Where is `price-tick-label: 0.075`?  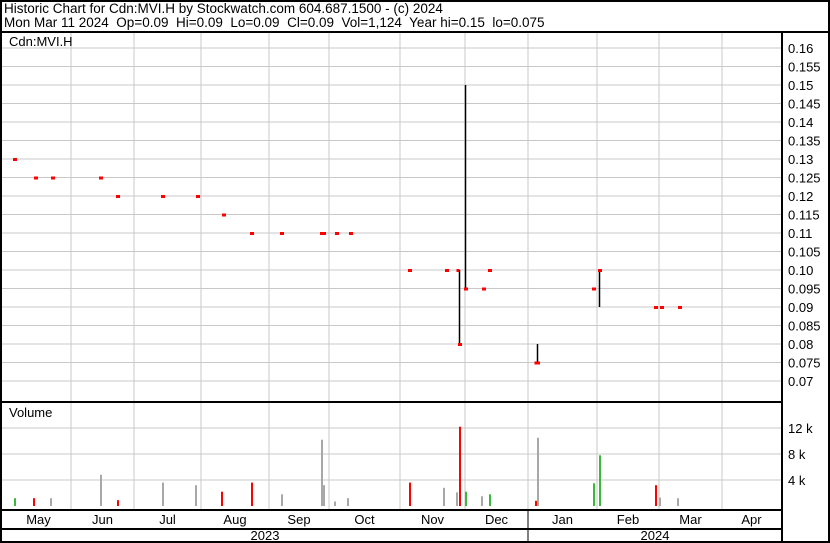 price-tick-label: 0.075 is located at coordinates (804, 363).